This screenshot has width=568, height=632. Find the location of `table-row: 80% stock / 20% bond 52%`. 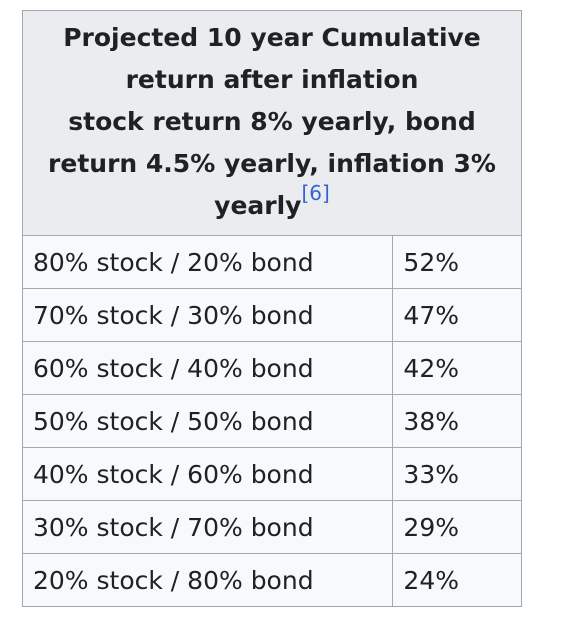

table-row: 80% stock / 20% bond 52% is located at coordinates (271, 262).